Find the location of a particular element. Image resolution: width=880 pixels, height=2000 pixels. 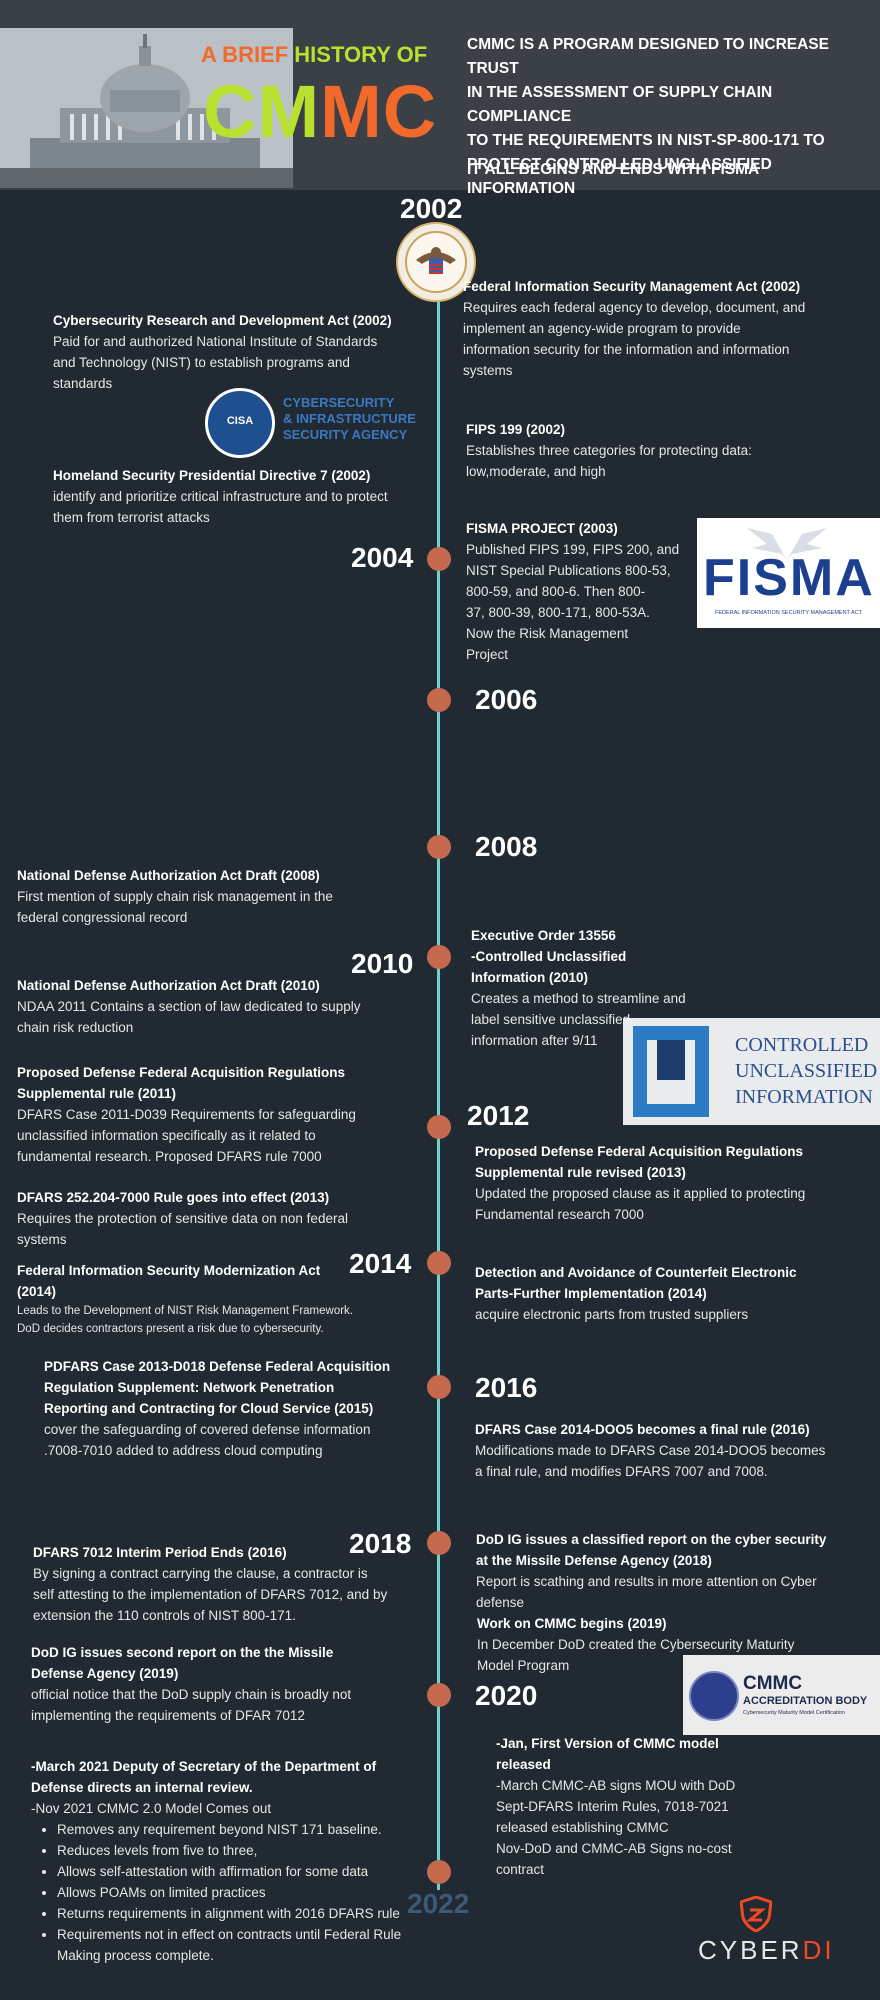

event-title: FIPS 199 (2002) is located at coordinates (516, 429).